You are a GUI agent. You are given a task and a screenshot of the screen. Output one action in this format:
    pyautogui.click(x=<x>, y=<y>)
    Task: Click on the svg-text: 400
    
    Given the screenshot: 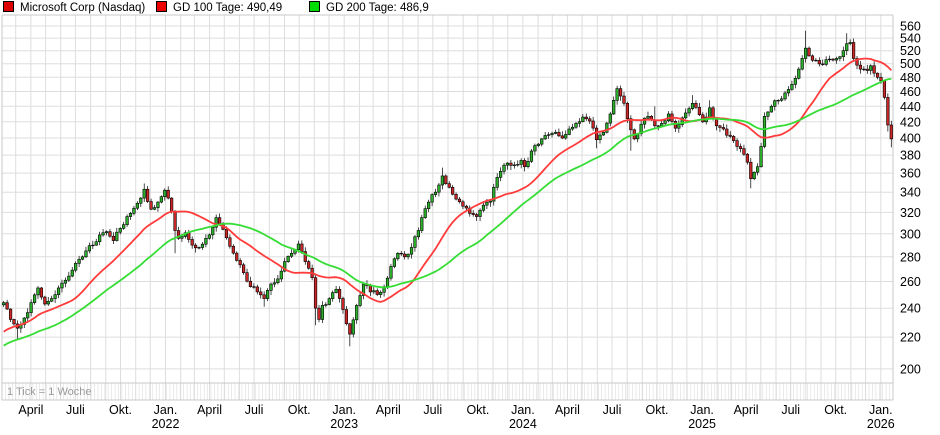 What is the action you would take?
    pyautogui.click(x=910, y=139)
    